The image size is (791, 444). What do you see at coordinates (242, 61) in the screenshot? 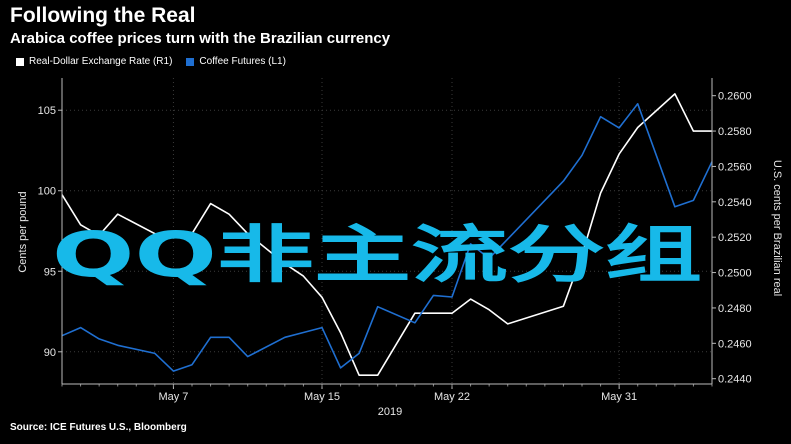
I see `legend-label-coffee: Coffee Futures (L1)` at bounding box center [242, 61].